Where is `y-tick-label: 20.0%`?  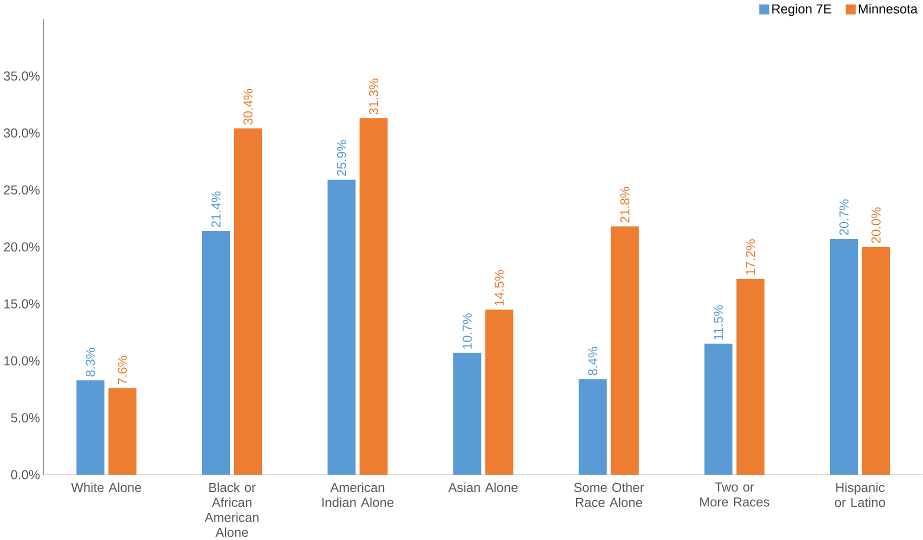 y-tick-label: 20.0% is located at coordinates (22, 247).